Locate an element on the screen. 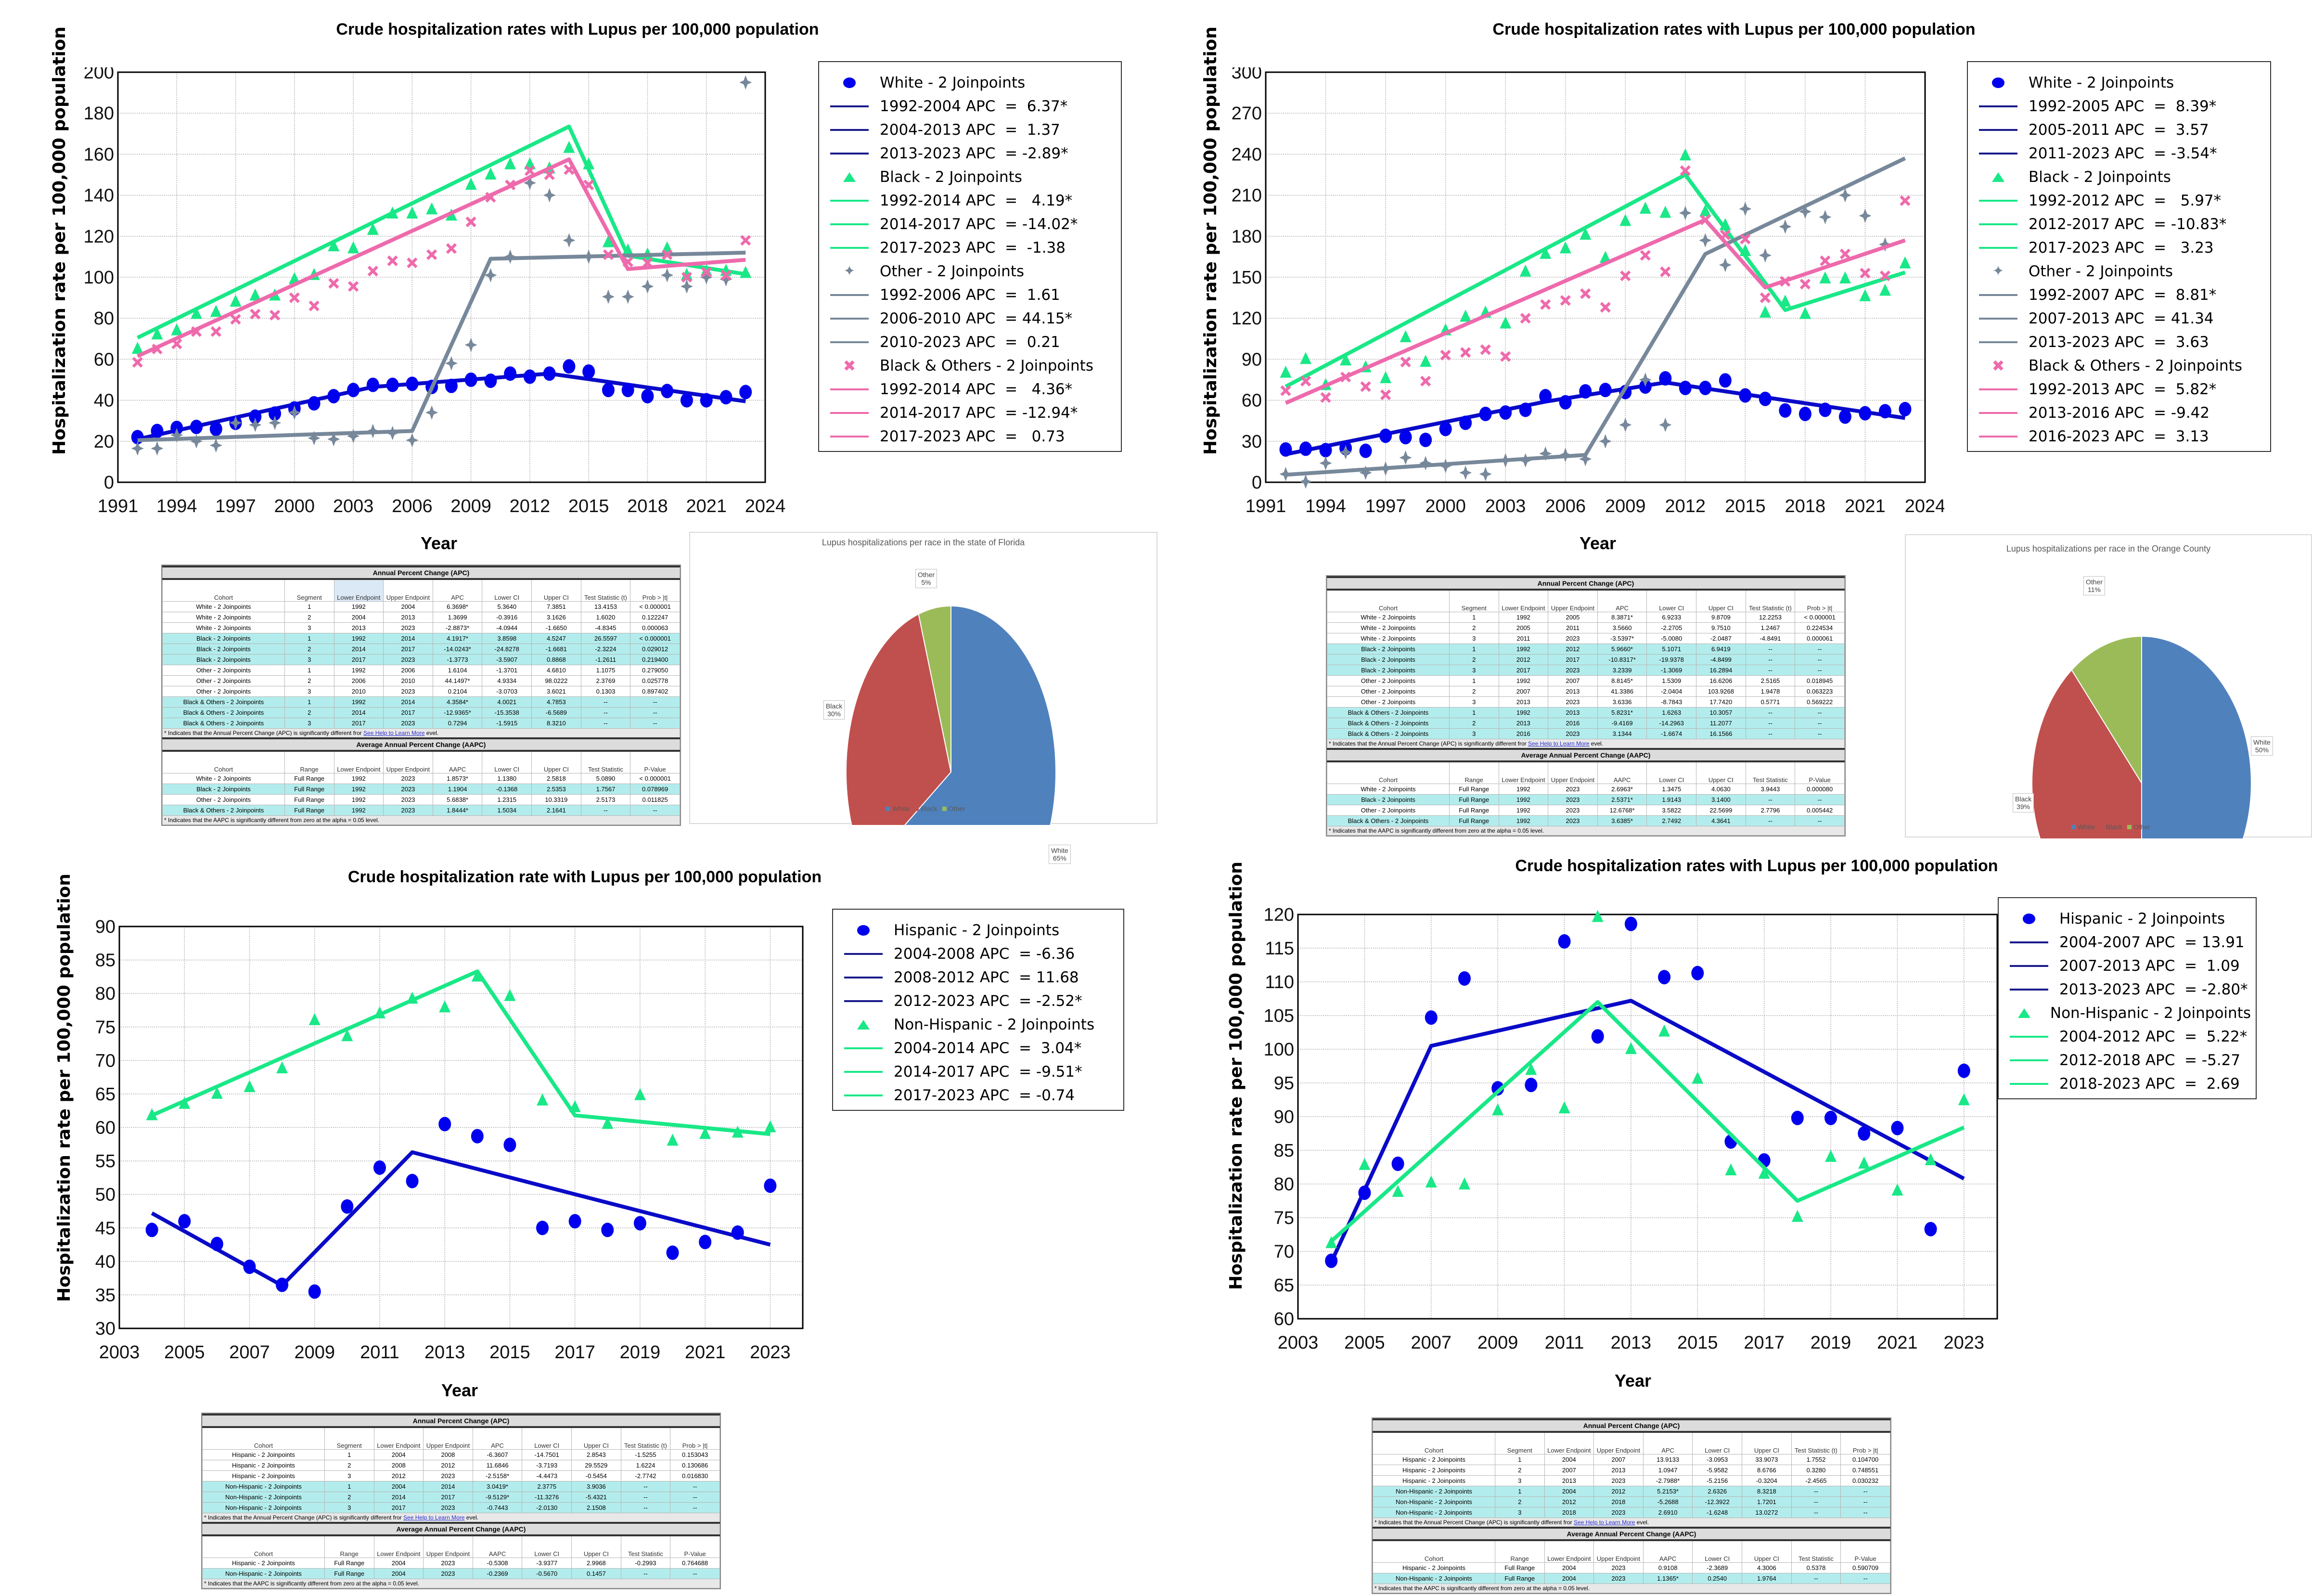  x-tick-label: 2005 is located at coordinates (185, 1353).